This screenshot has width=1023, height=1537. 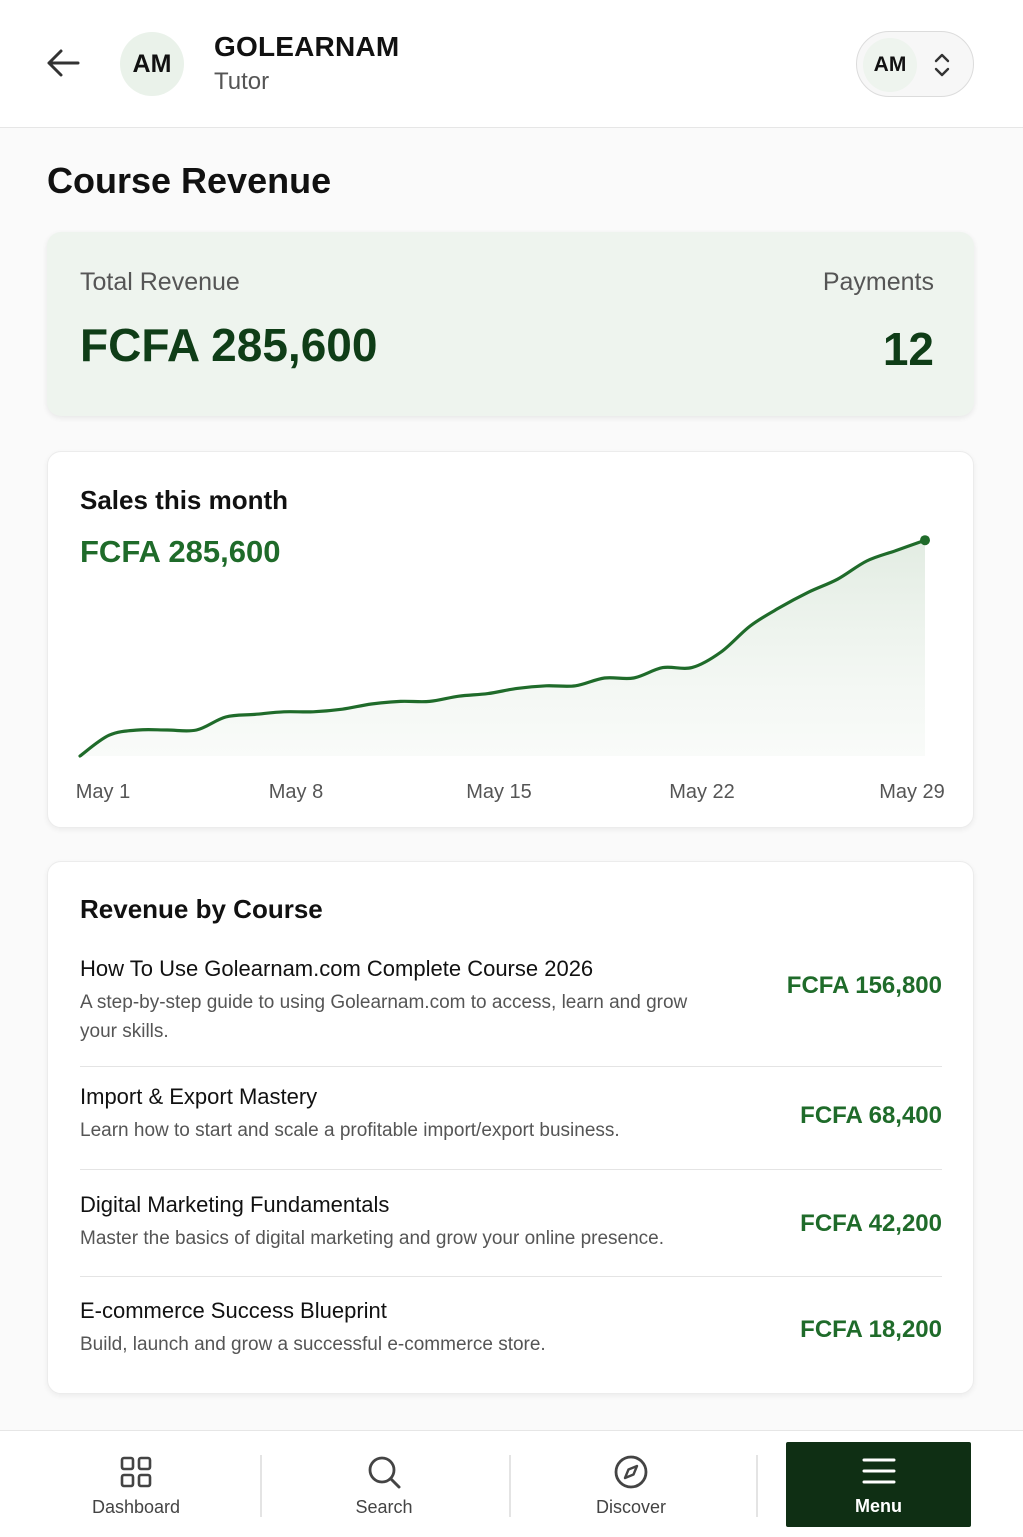 What do you see at coordinates (510, 324) in the screenshot?
I see `revenue-summary-card: Total Revenue FCFA 285,600 Payments 12` at bounding box center [510, 324].